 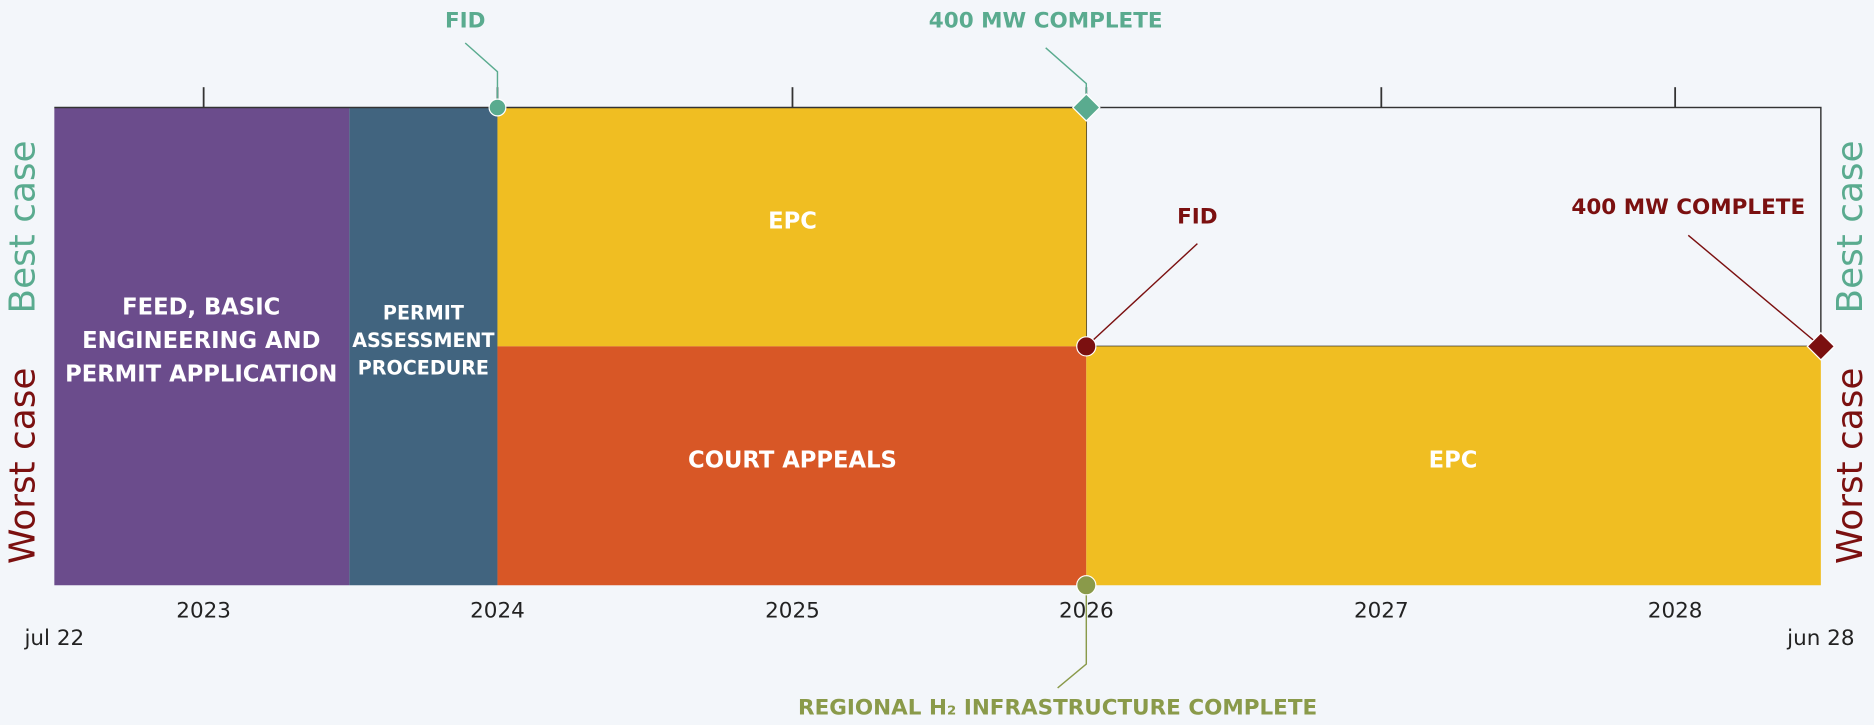 What do you see at coordinates (1820, 638) in the screenshot?
I see `end-label: jun 28` at bounding box center [1820, 638].